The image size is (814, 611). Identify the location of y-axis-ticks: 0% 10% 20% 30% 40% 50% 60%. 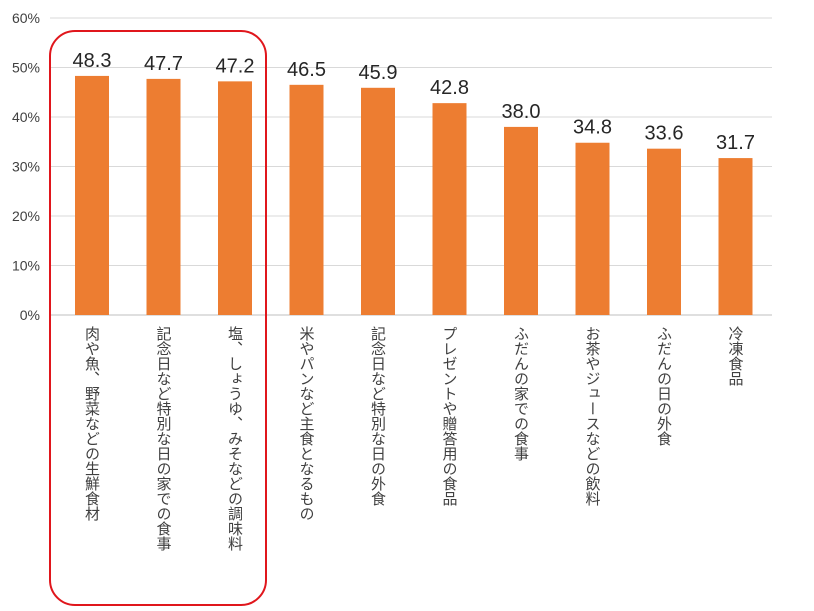
(26, 166).